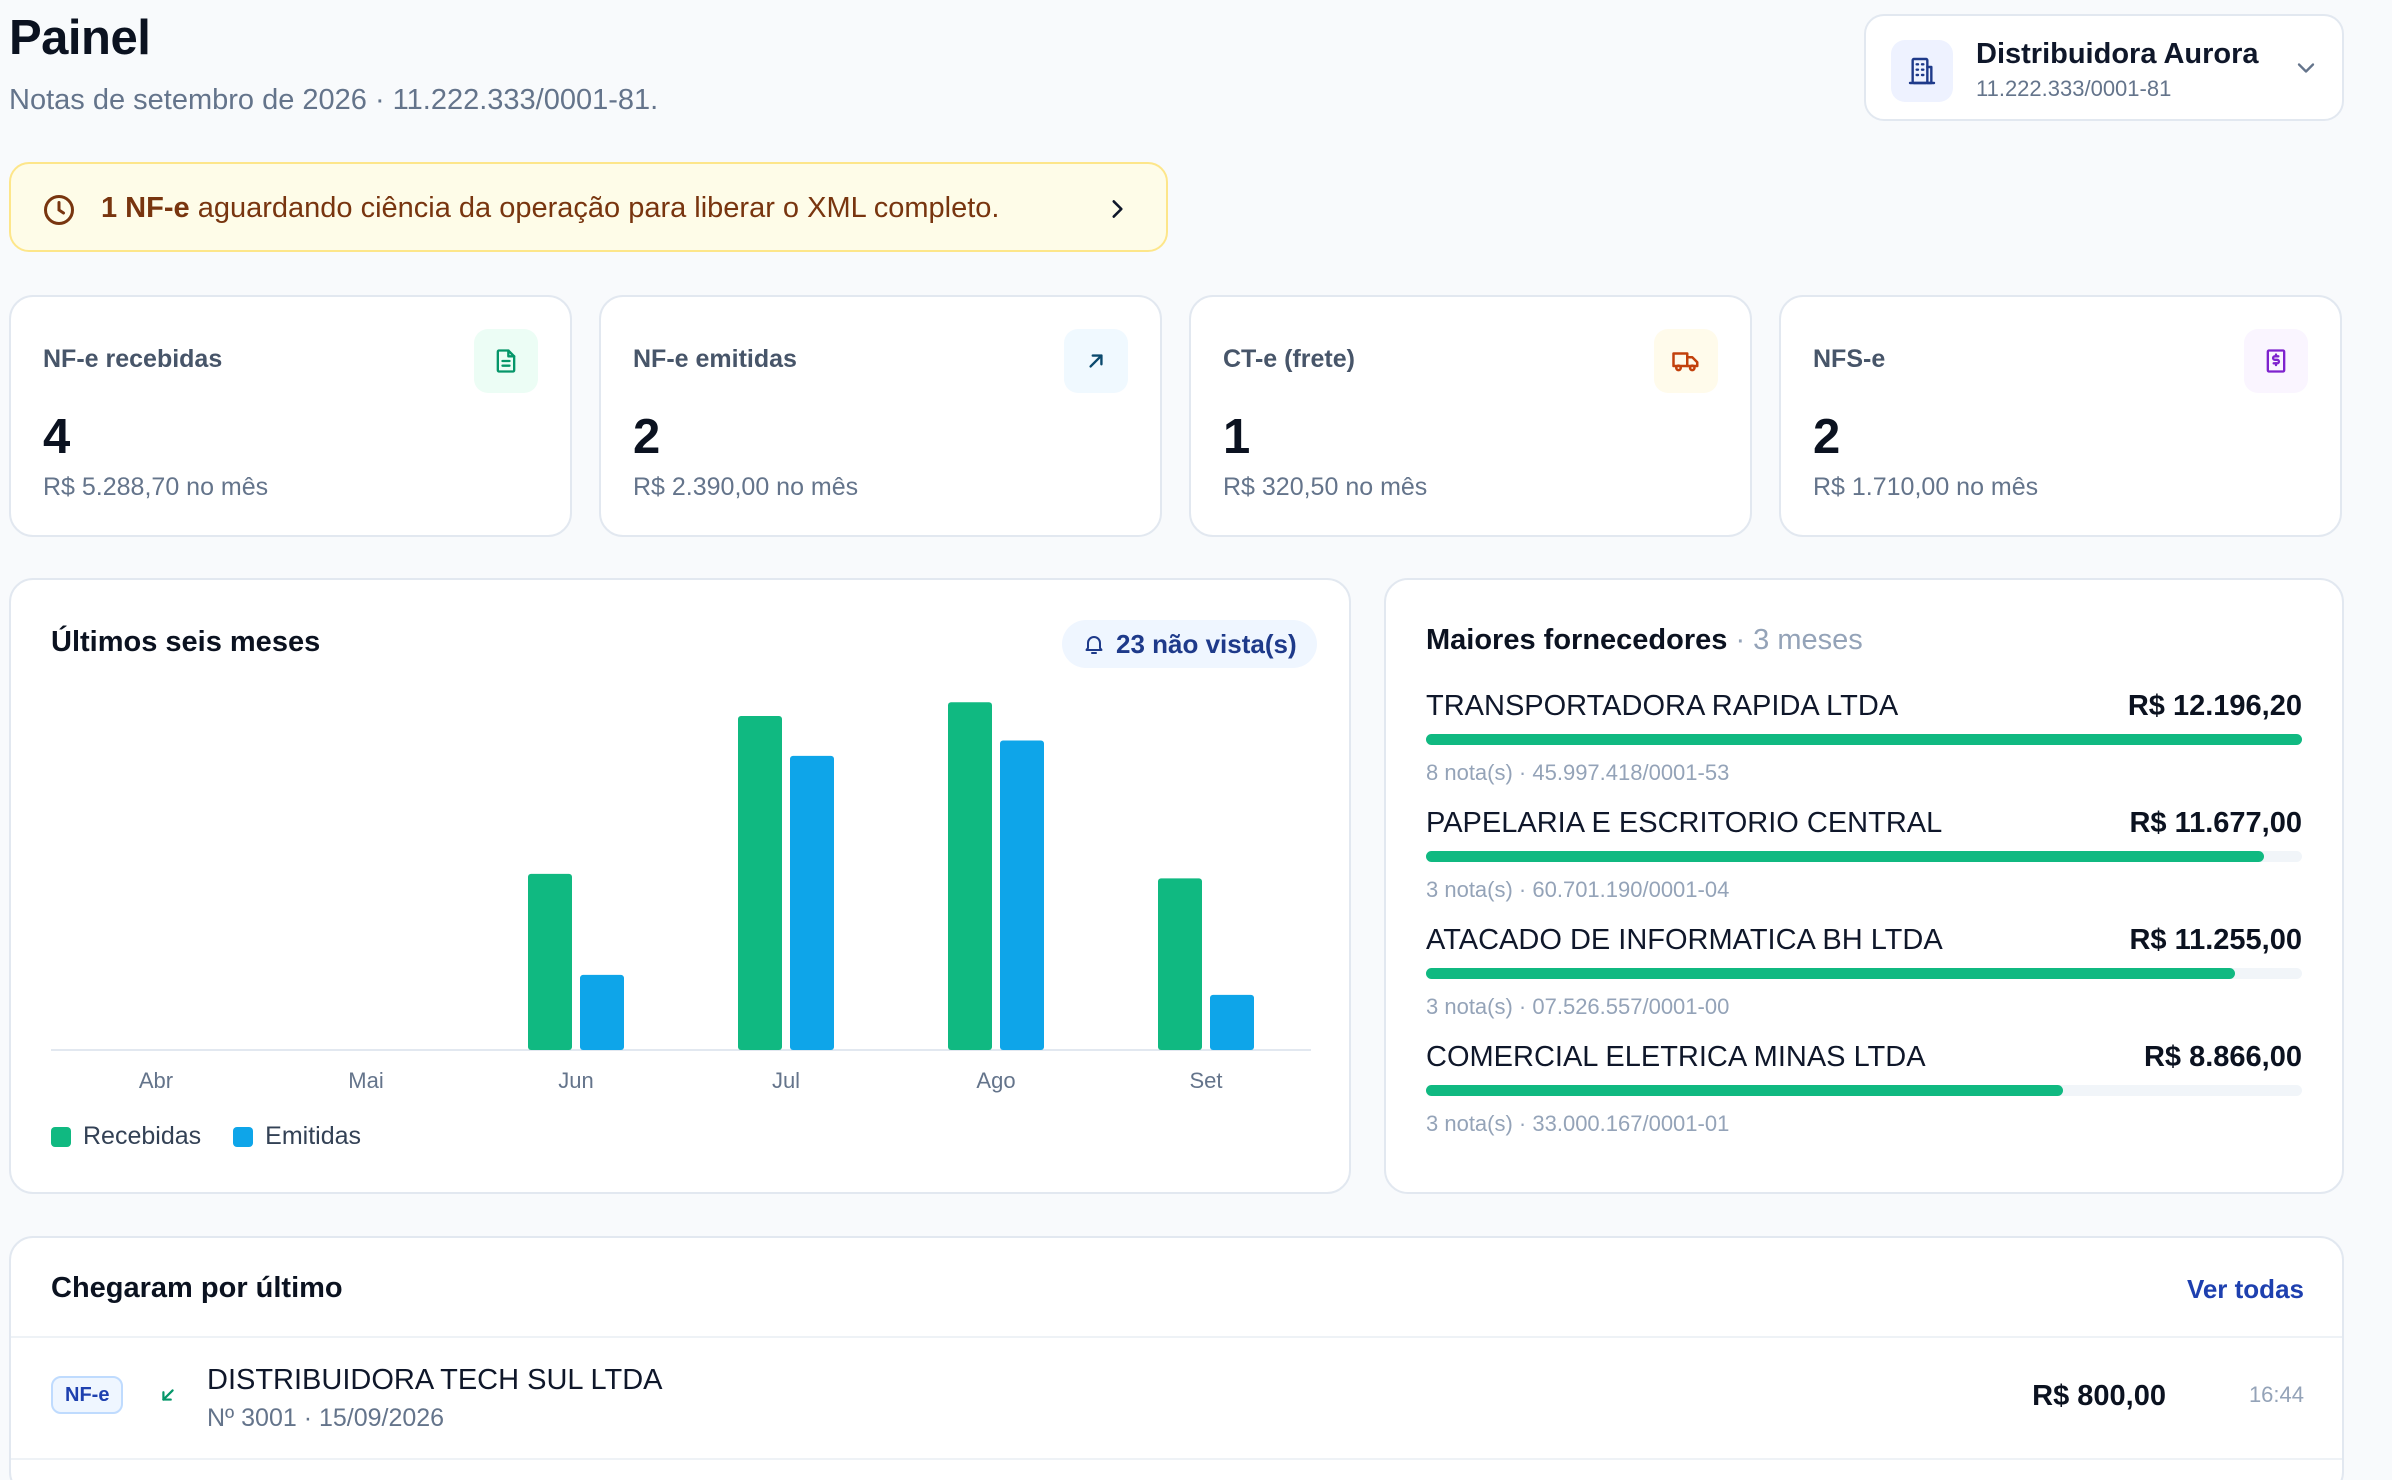 This screenshot has width=2392, height=1480. I want to click on legend-item-received: Recebidas, so click(126, 1136).